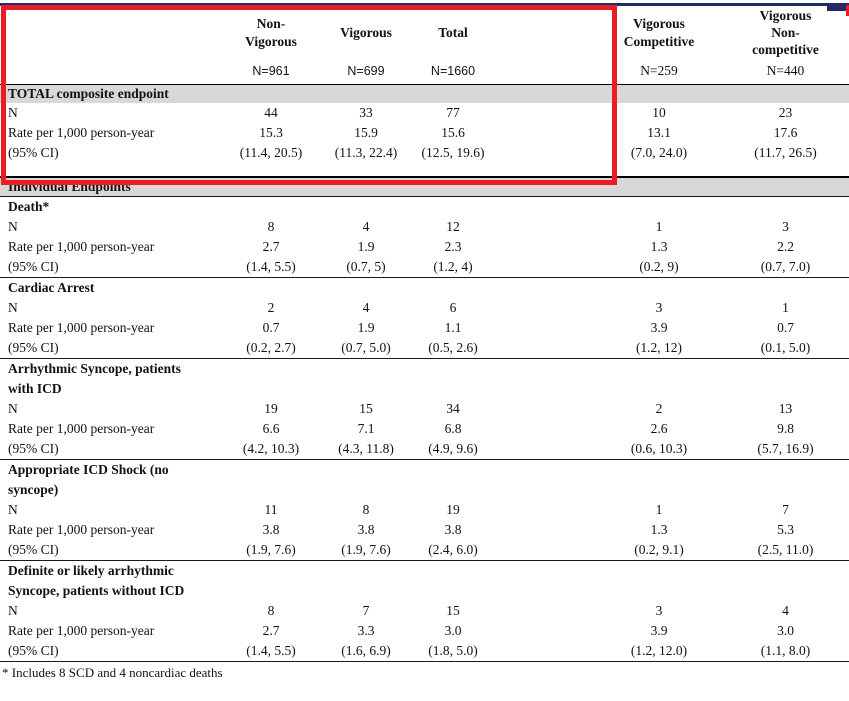 Image resolution: width=849 pixels, height=701 pixels. What do you see at coordinates (366, 71) in the screenshot?
I see `column-n: N=699` at bounding box center [366, 71].